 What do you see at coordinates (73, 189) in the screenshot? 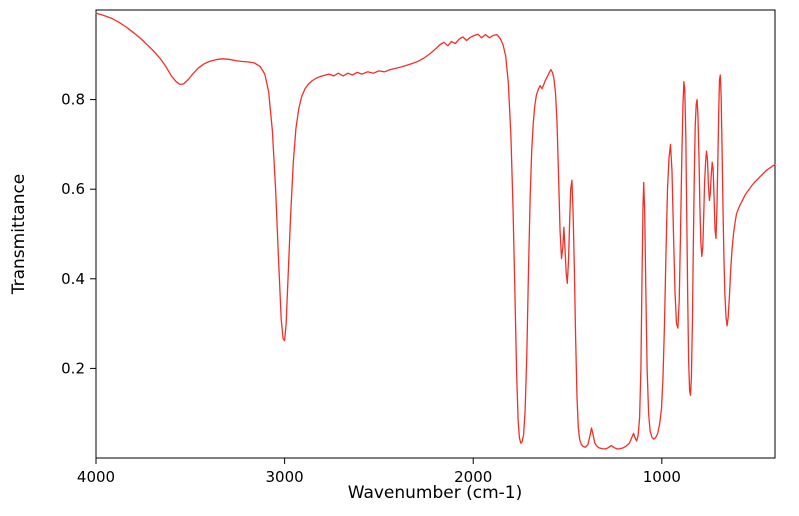
I see `y-tick-label: 0.6` at bounding box center [73, 189].